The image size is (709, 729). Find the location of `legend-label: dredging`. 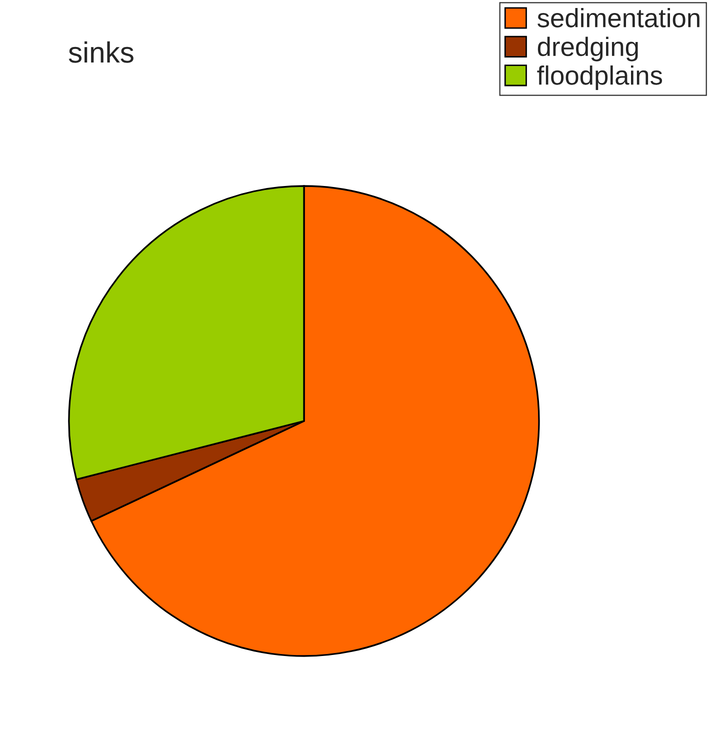

legend-label: dredging is located at coordinates (588, 49).